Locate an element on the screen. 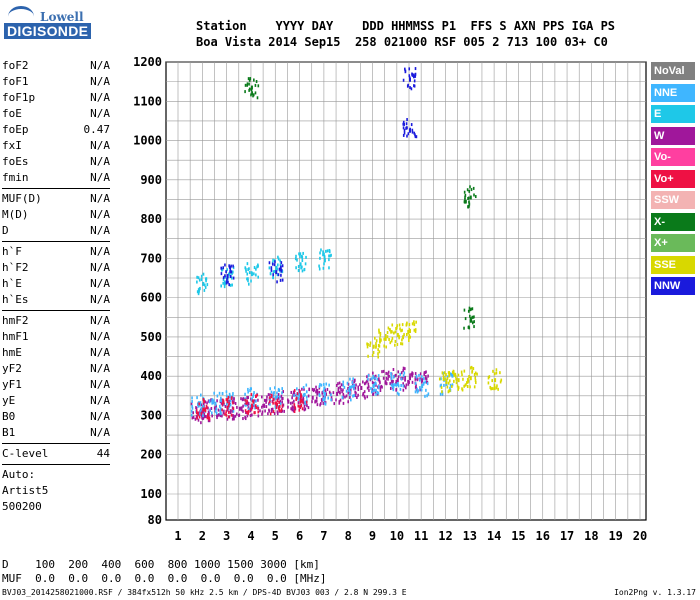  separator is located at coordinates (56, 443).